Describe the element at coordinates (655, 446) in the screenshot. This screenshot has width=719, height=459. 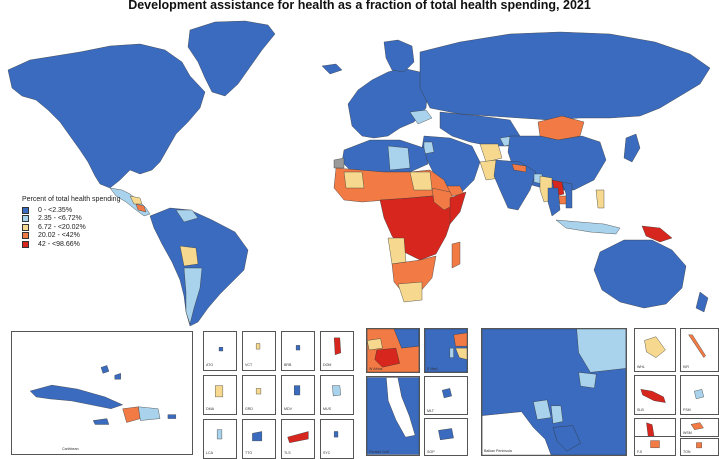
I see `inset-fji: FJI` at that location.